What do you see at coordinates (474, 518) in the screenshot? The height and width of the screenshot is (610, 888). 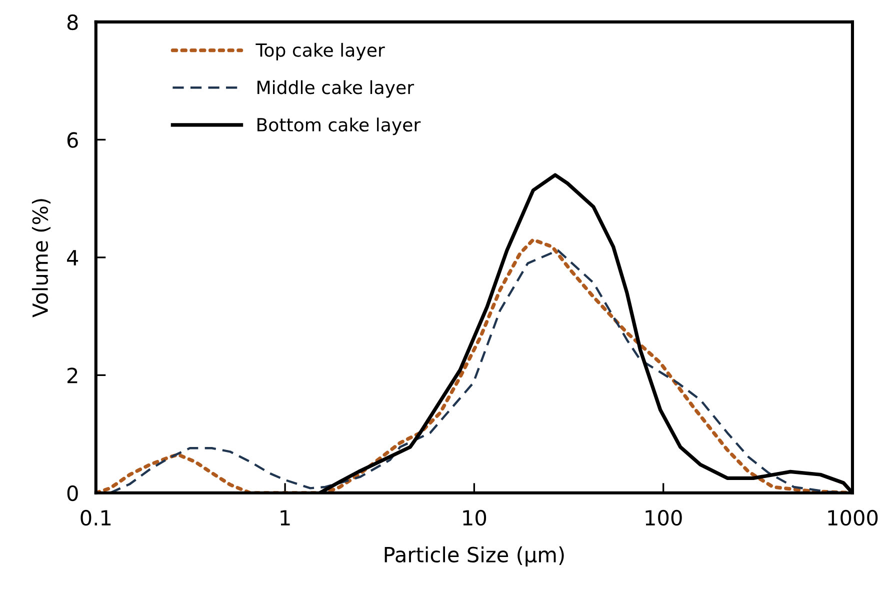 I see `x-tick-label: 10` at bounding box center [474, 518].